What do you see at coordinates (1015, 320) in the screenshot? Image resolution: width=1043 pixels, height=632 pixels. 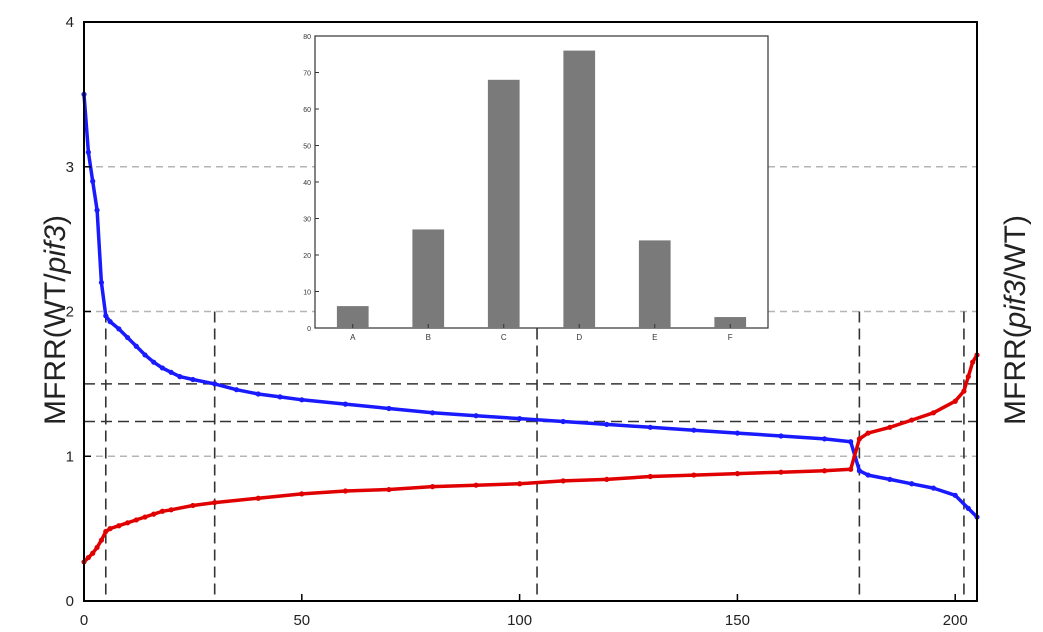 I see `y-axis-title-right: MFRR(pif3/WT)` at bounding box center [1015, 320].